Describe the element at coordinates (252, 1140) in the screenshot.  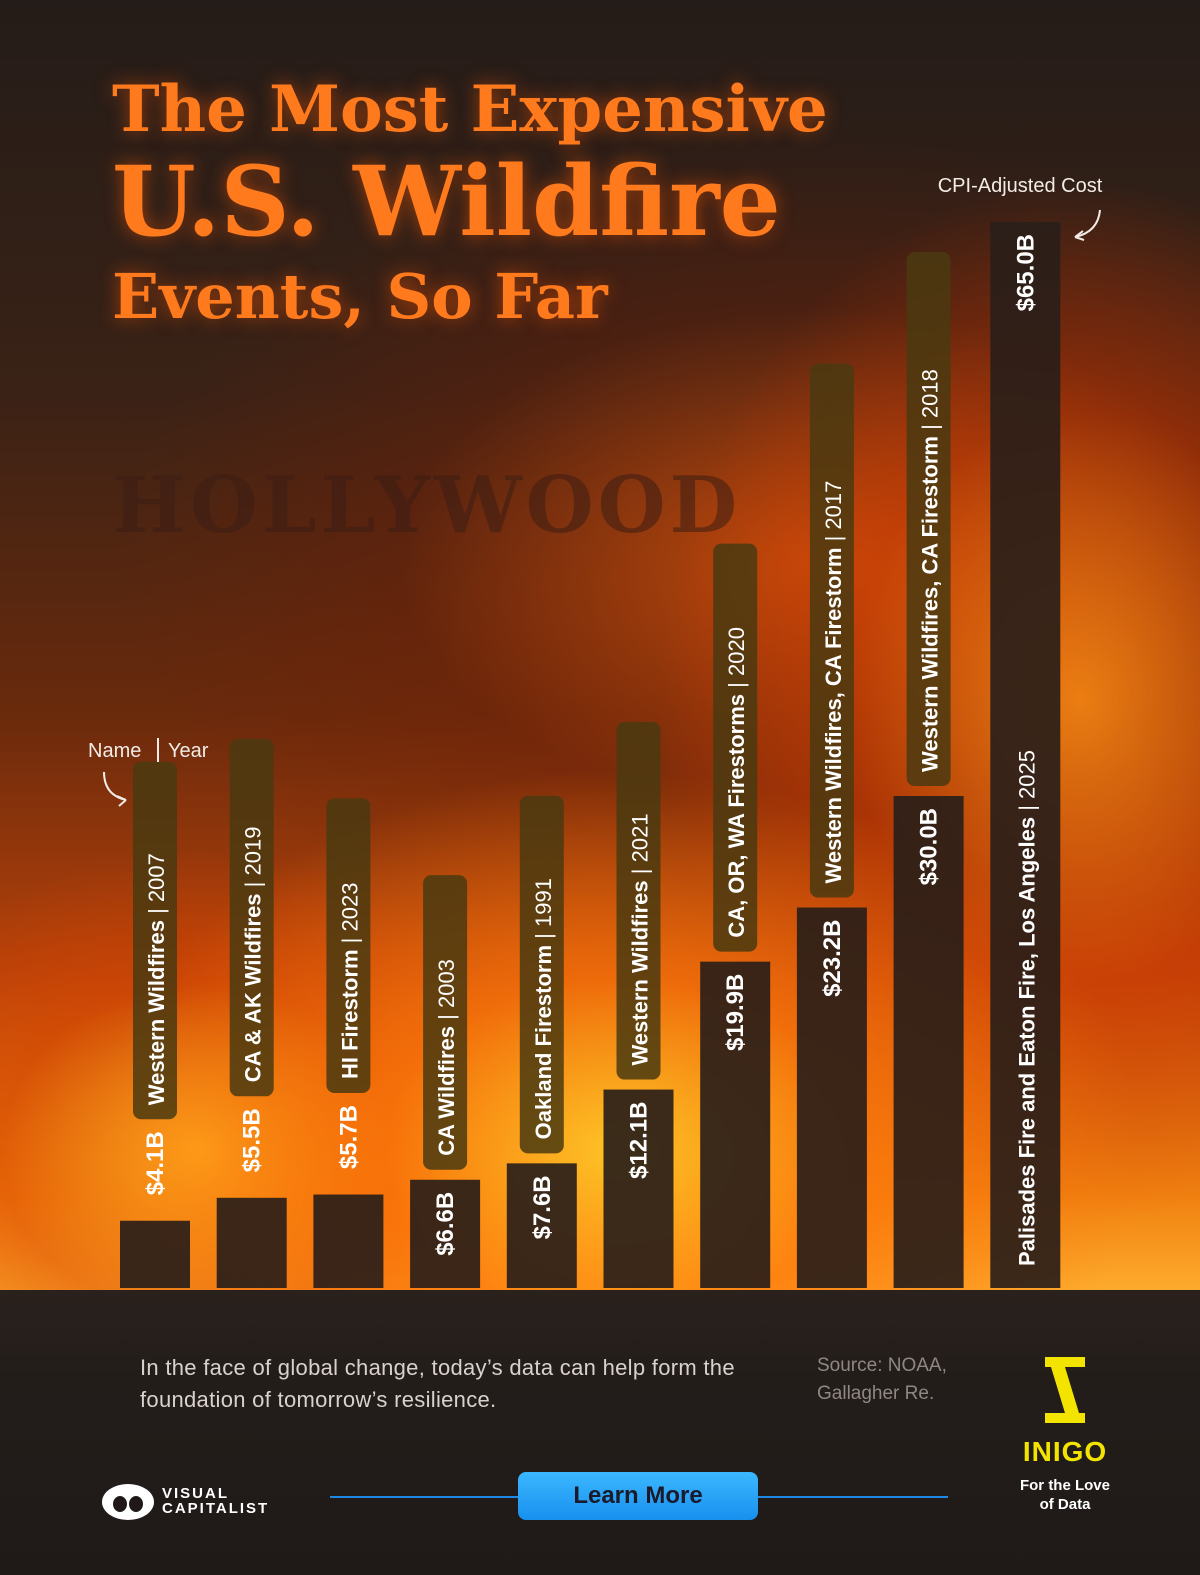
I see `bar-value-label: $5.5B` at that location.